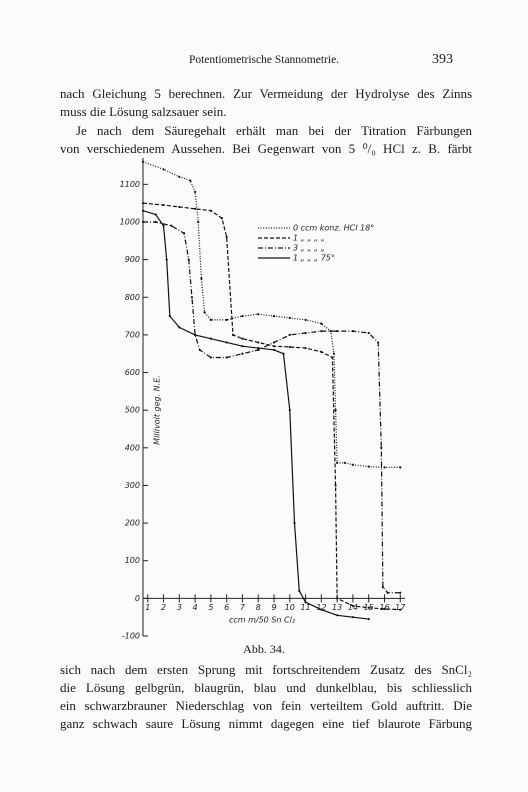  Describe the element at coordinates (309, 248) in the screenshot. I see `legend-label: 3 „ „ „ „` at that location.